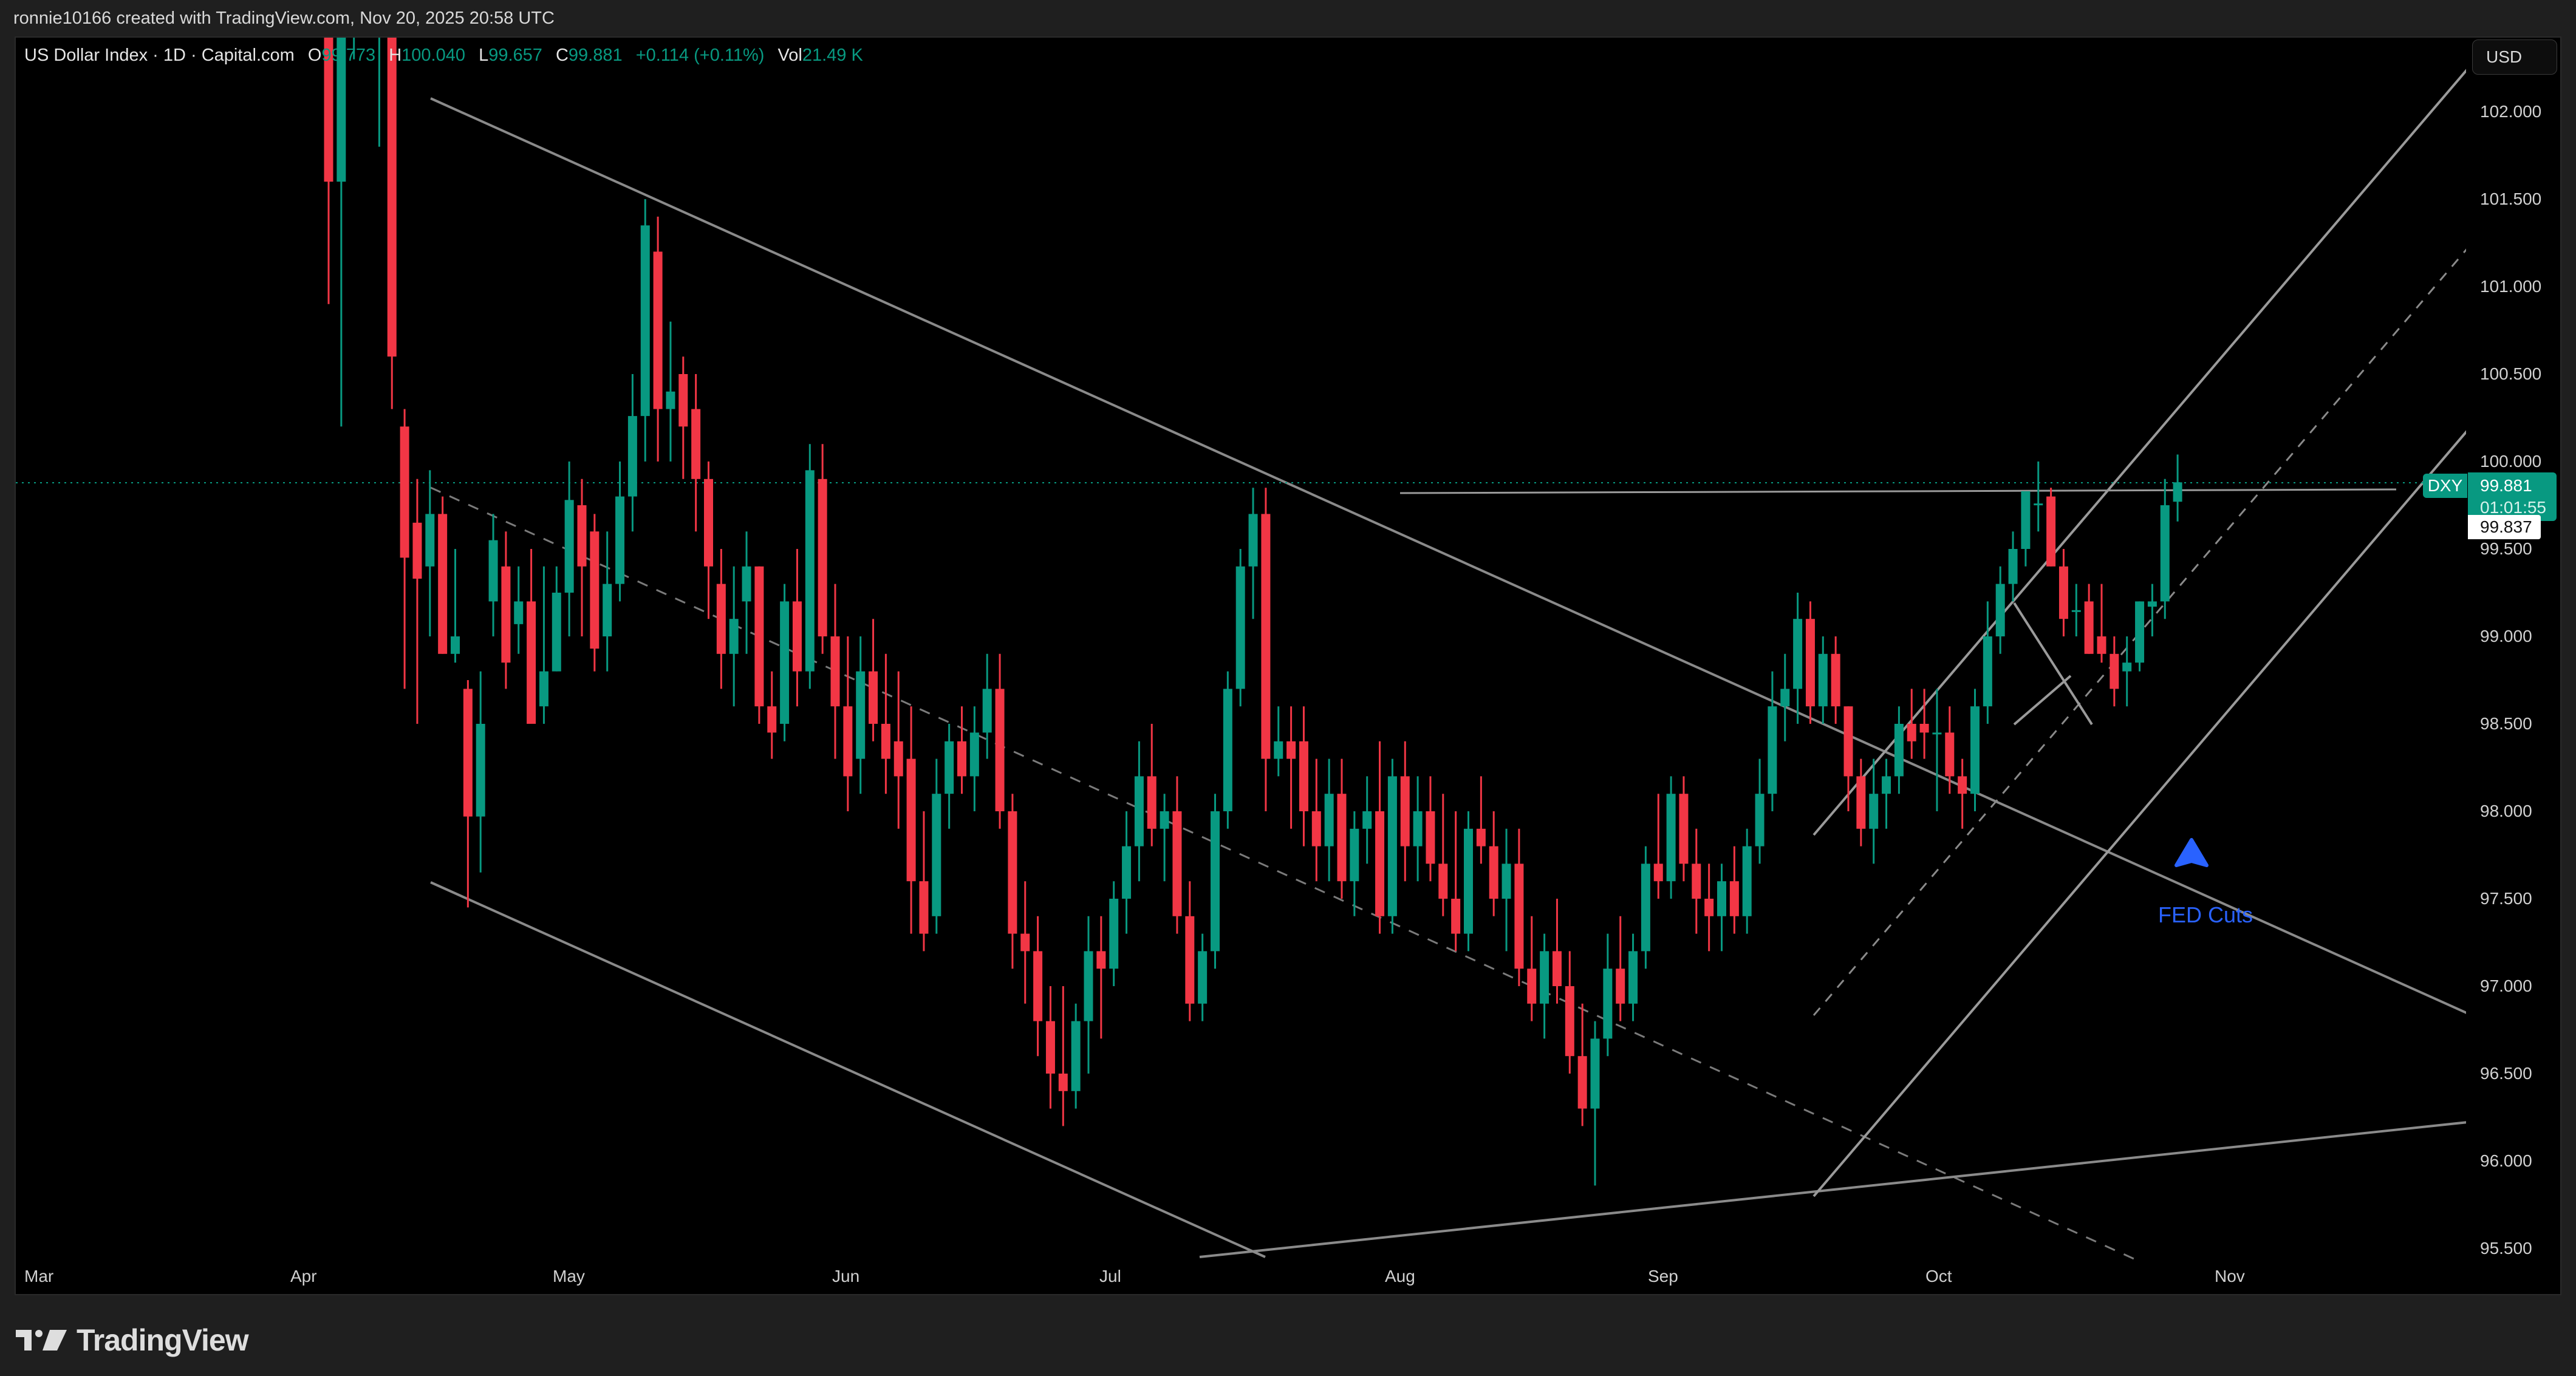 The width and height of the screenshot is (2576, 1376). Describe the element at coordinates (2506, 1073) in the screenshot. I see `price-tick-label: 96.500` at that location.